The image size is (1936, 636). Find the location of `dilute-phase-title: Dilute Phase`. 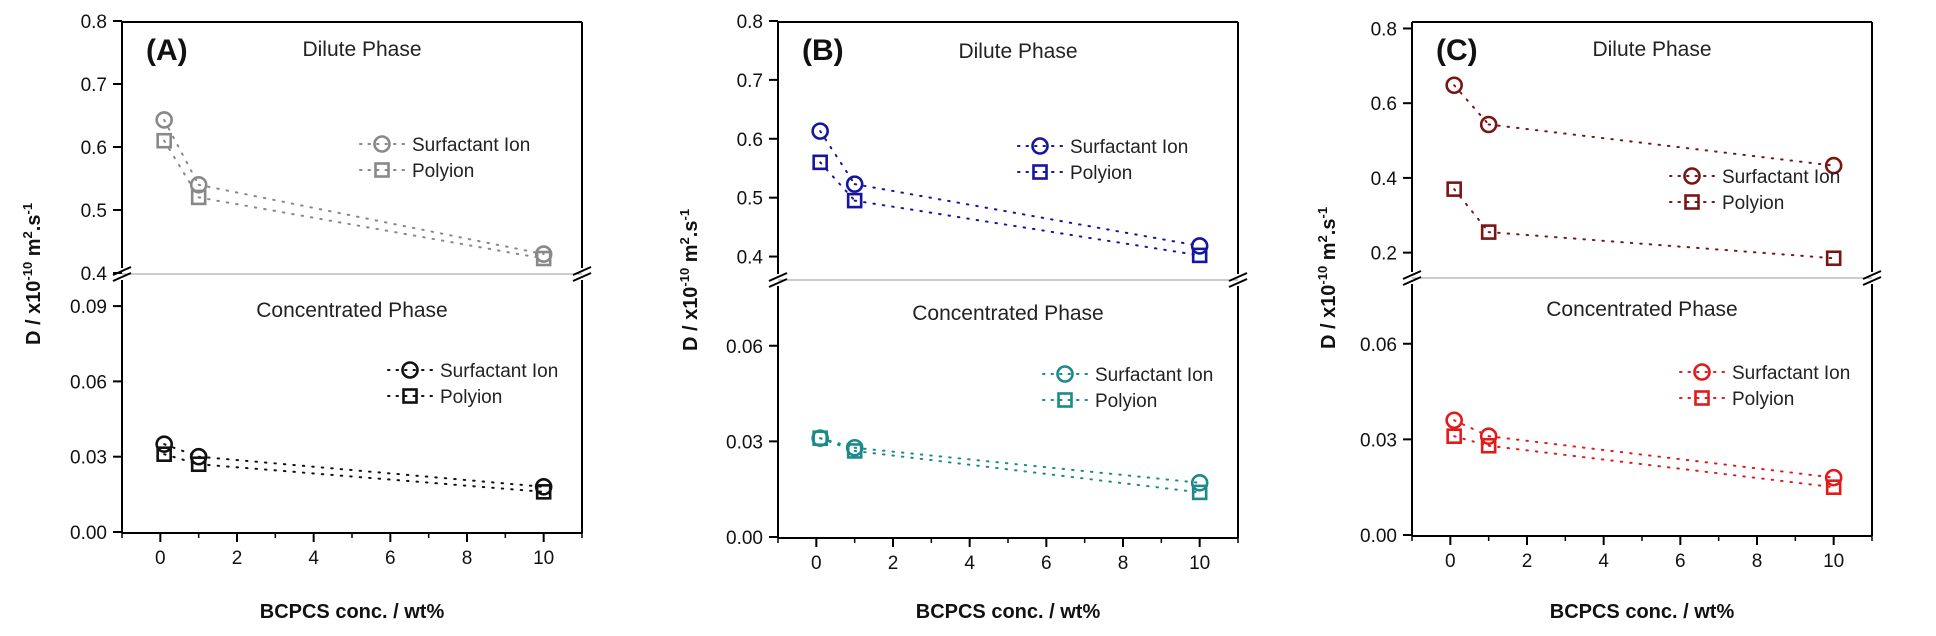

dilute-phase-title: Dilute Phase is located at coordinates (1017, 51).